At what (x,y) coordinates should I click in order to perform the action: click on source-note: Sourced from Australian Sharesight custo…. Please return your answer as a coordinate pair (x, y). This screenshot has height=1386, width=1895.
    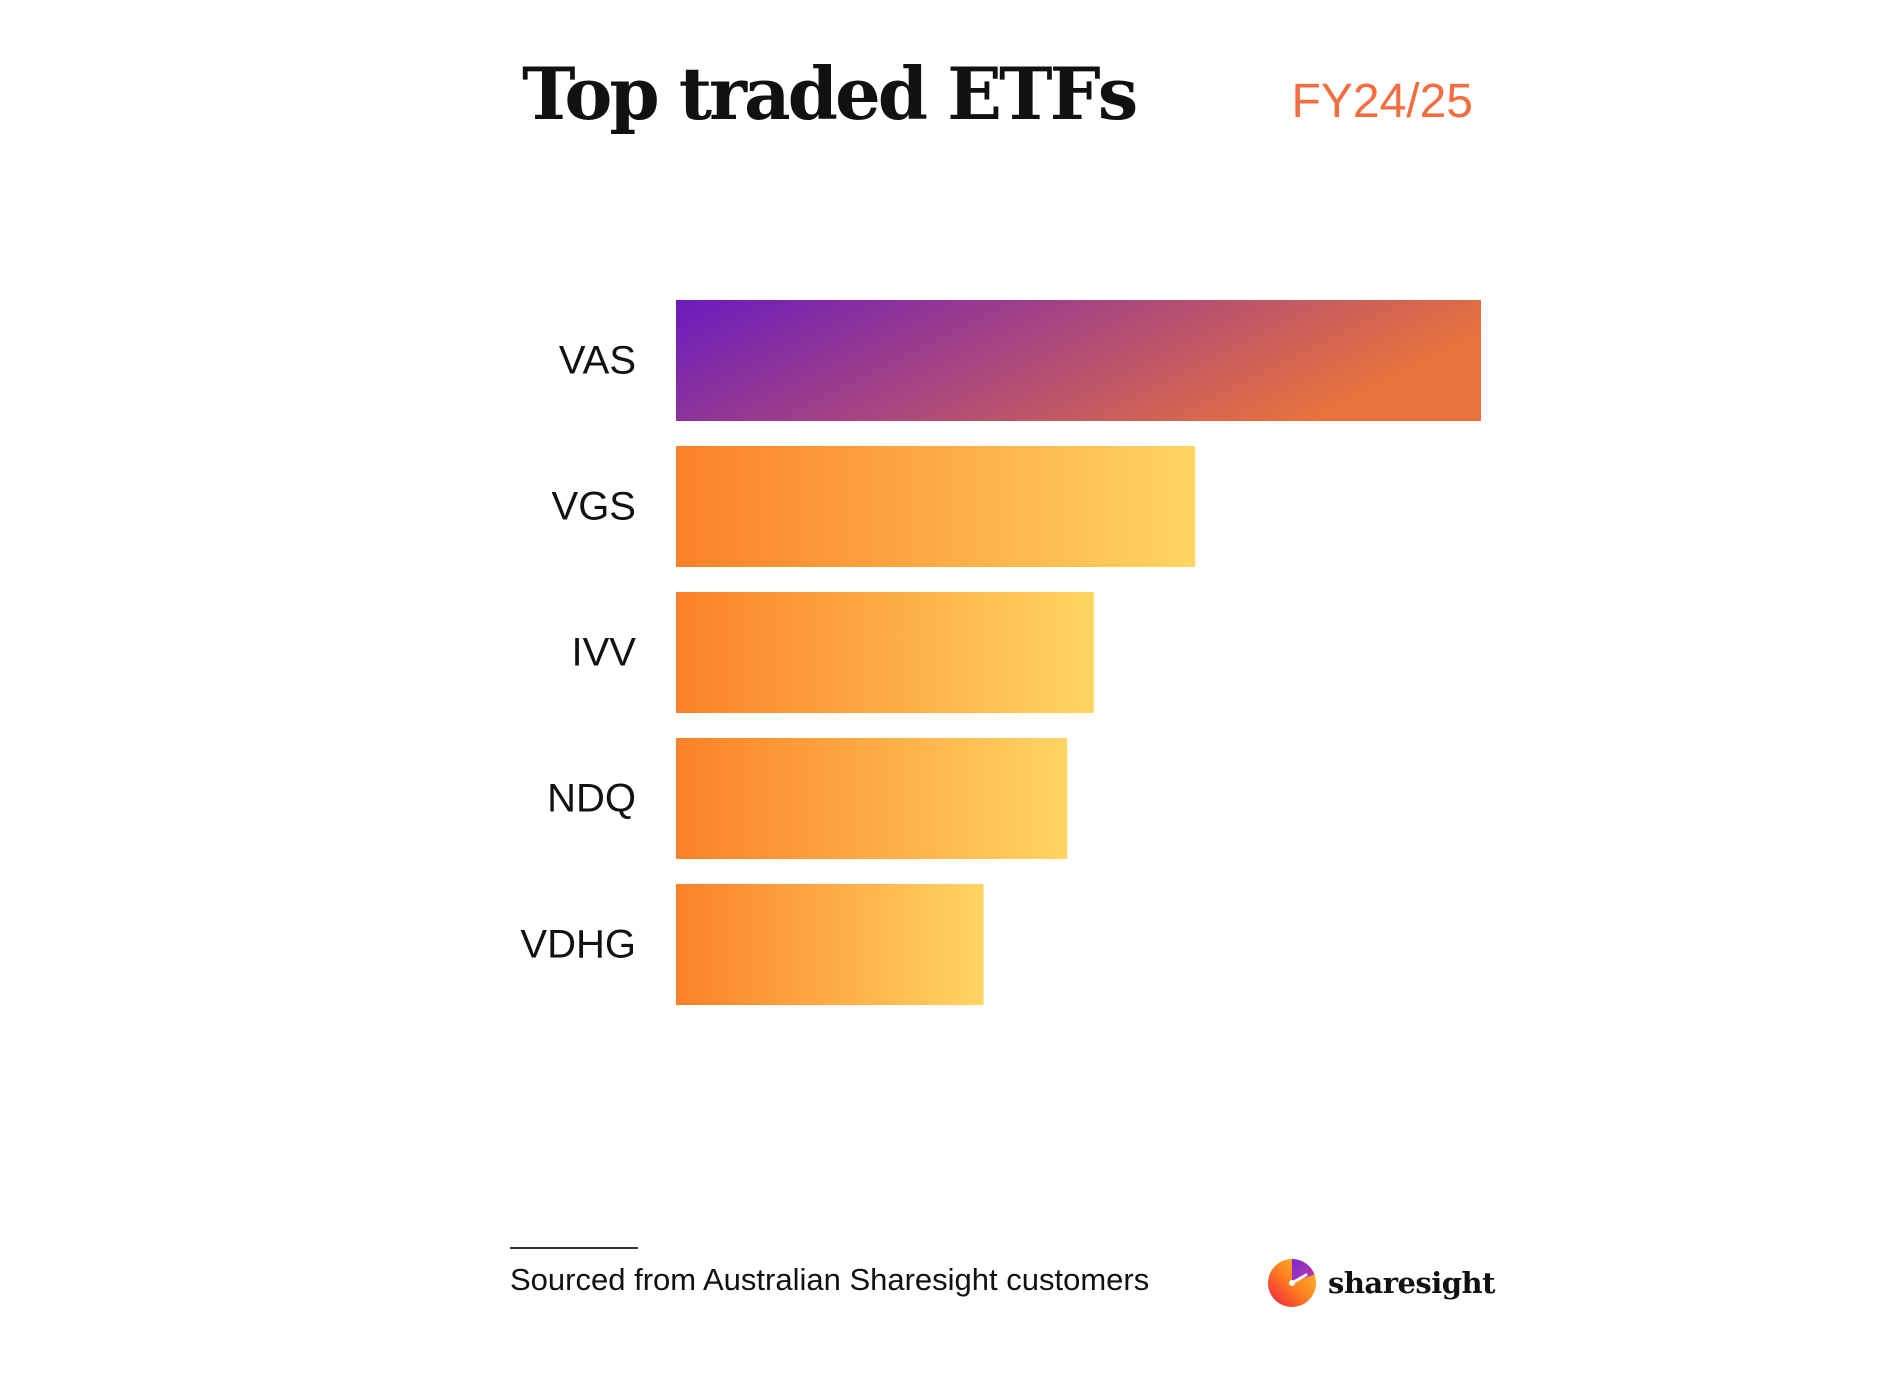
    Looking at the image, I should click on (830, 1279).